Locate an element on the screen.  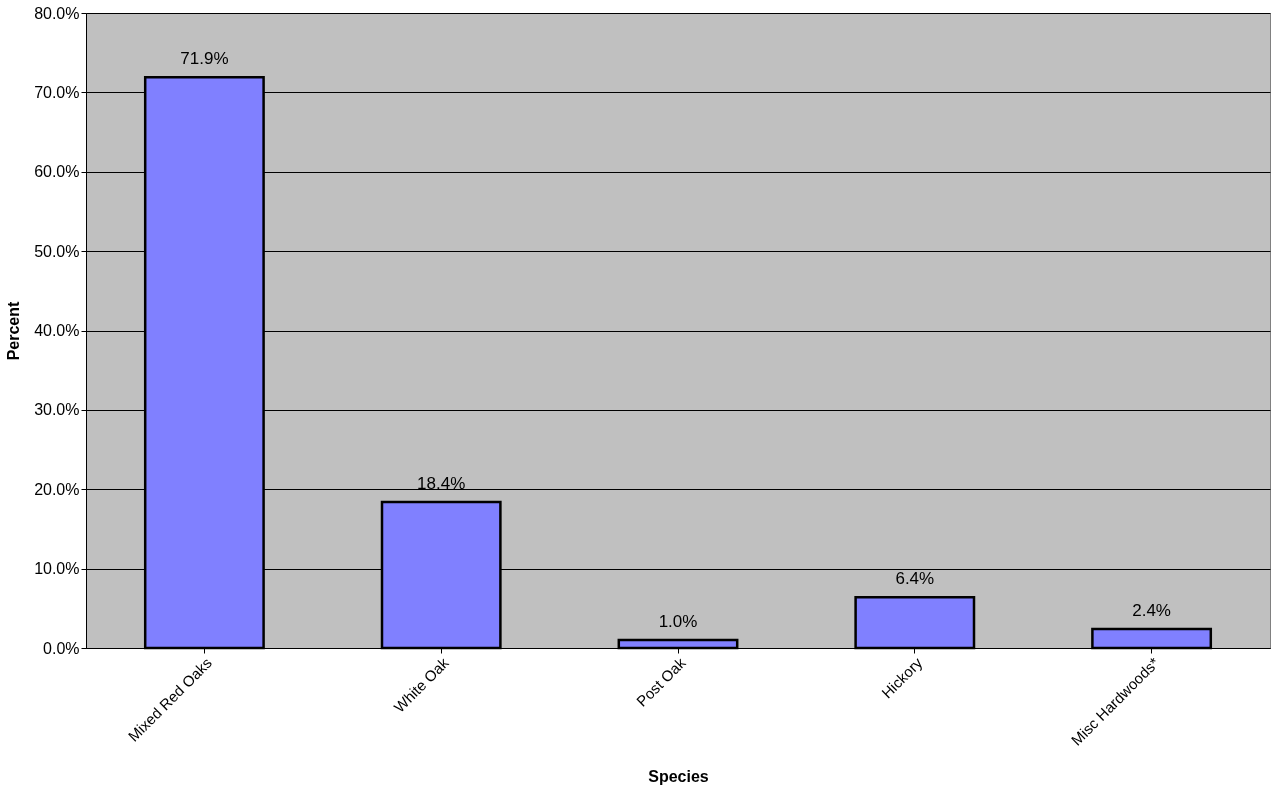
y-tick-label: 30.0% is located at coordinates (57, 410).